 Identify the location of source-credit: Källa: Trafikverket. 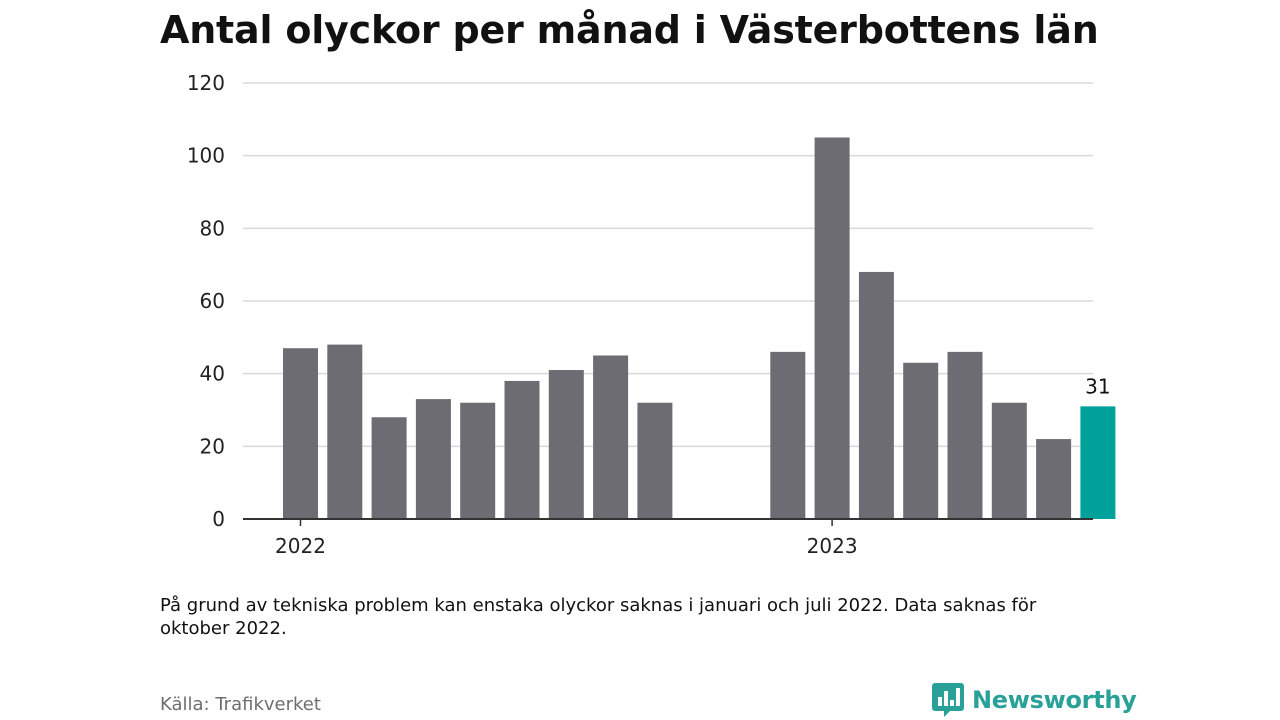
(240, 704).